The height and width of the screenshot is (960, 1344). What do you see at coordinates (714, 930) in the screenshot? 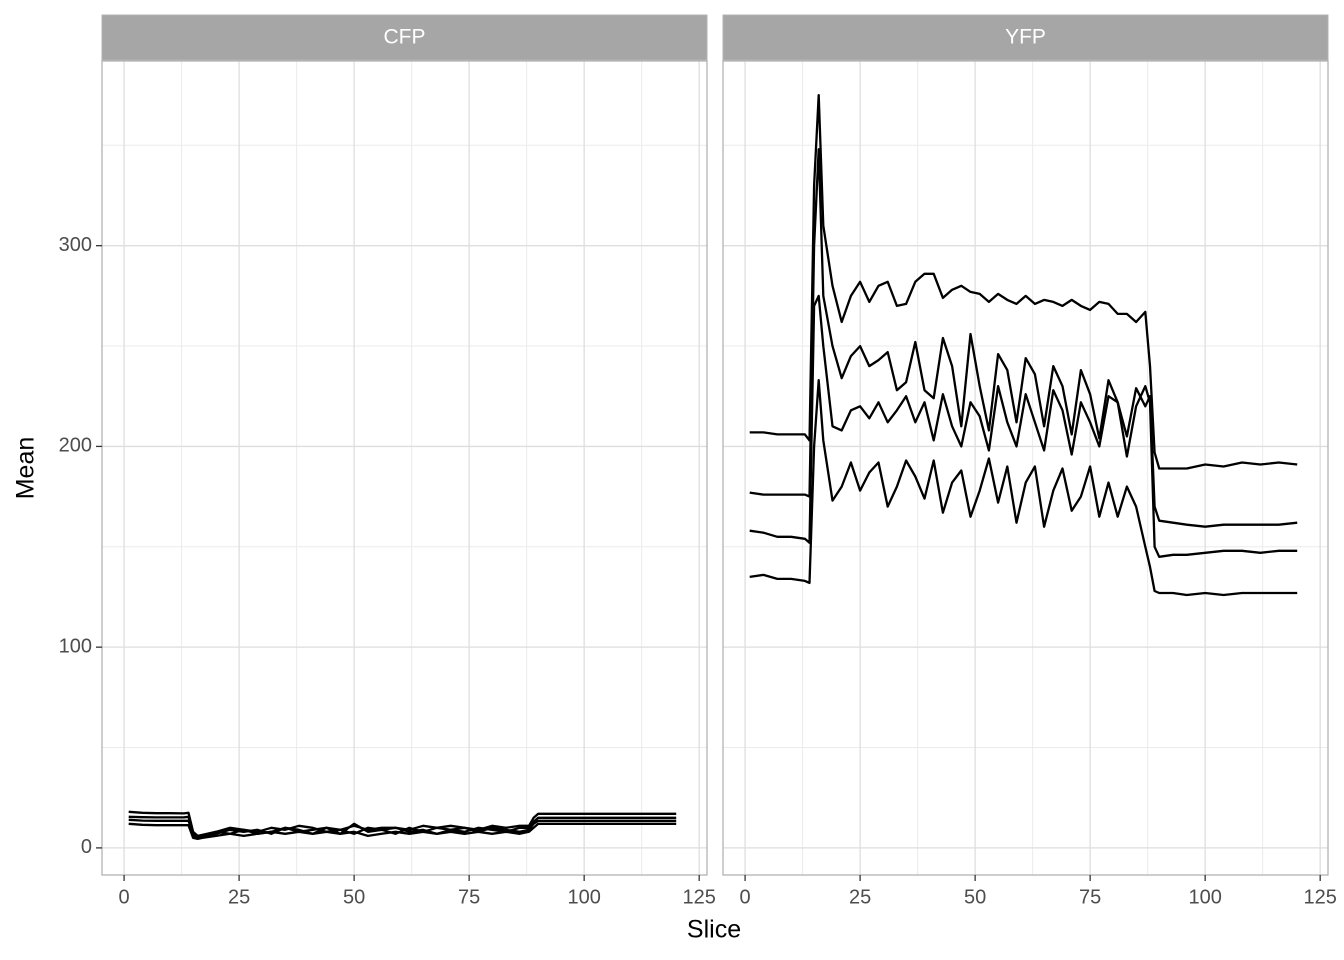
I see `x-axis-title: Slice` at bounding box center [714, 930].